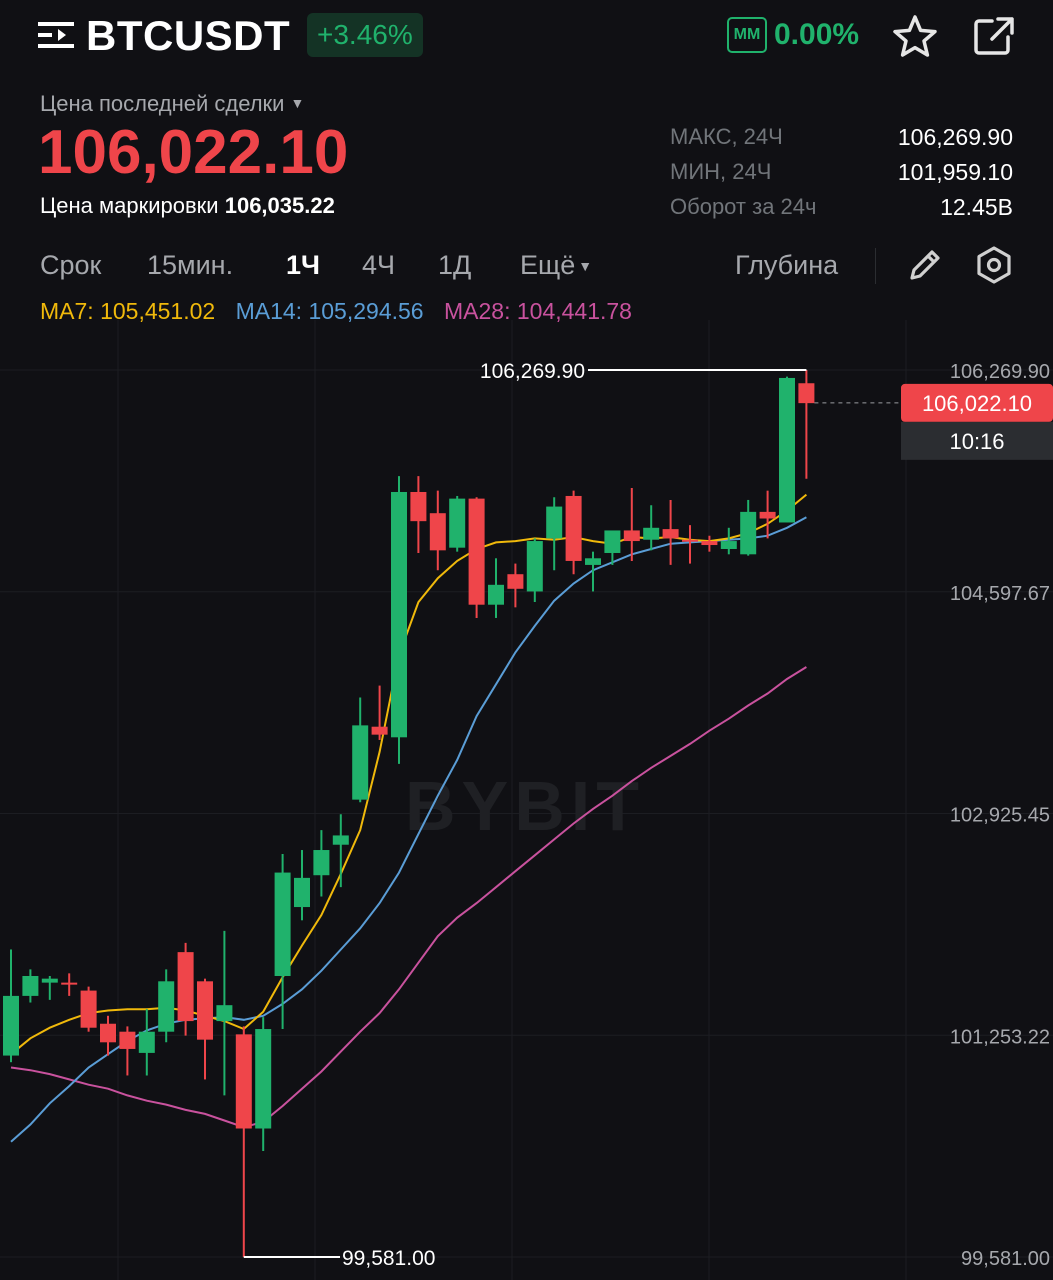 This screenshot has width=1053, height=1280. What do you see at coordinates (747, 35) in the screenshot?
I see `mm-badge: MM` at bounding box center [747, 35].